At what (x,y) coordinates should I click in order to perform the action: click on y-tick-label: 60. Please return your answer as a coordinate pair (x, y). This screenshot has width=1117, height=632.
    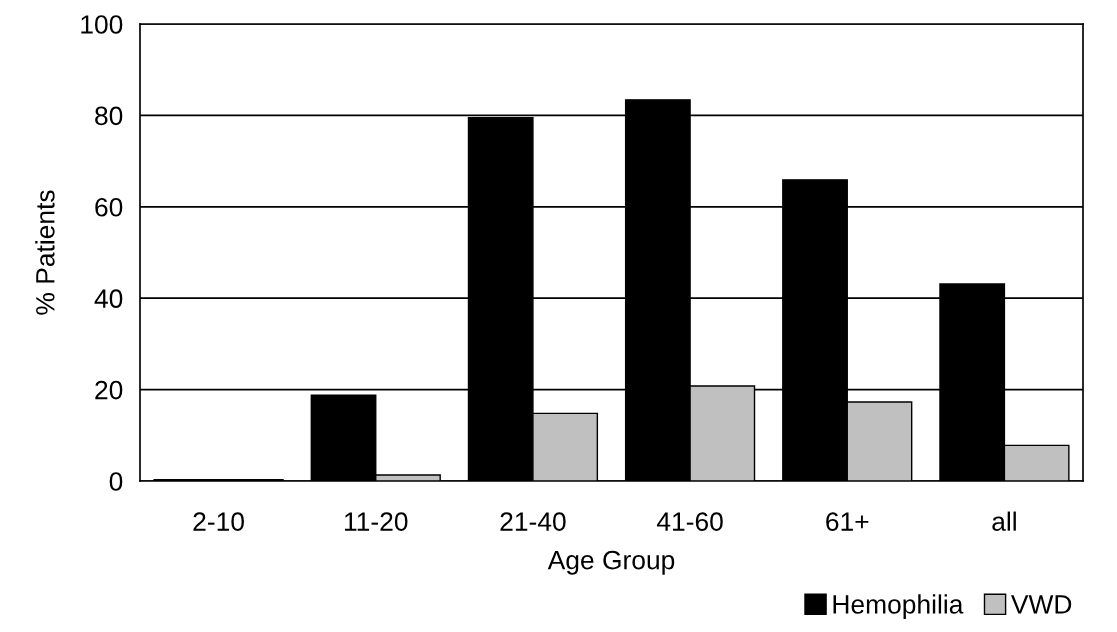
    Looking at the image, I should click on (109, 207).